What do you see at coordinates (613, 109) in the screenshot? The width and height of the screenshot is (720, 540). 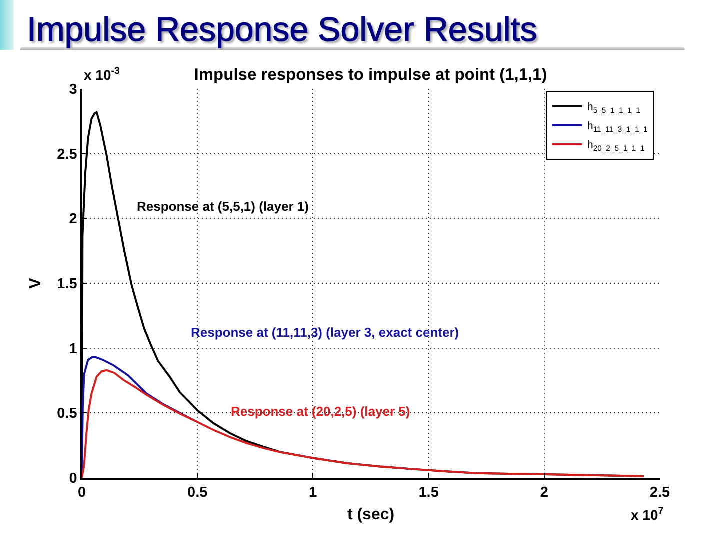 I see `legend-label: h$_{5_5_1_1_1_1}$` at bounding box center [613, 109].